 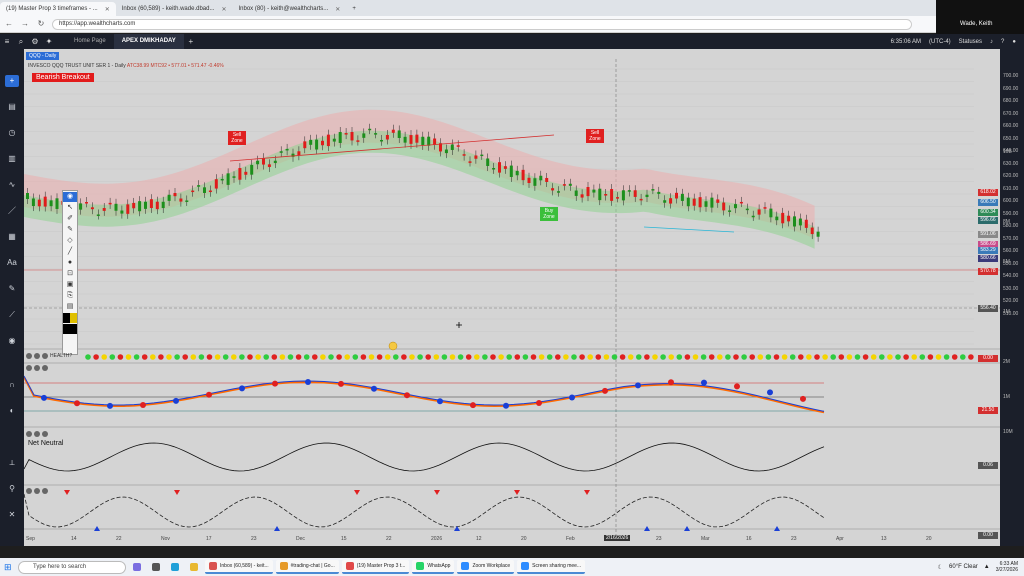 I want to click on file-explorer-icon, so click(x=194, y=567).